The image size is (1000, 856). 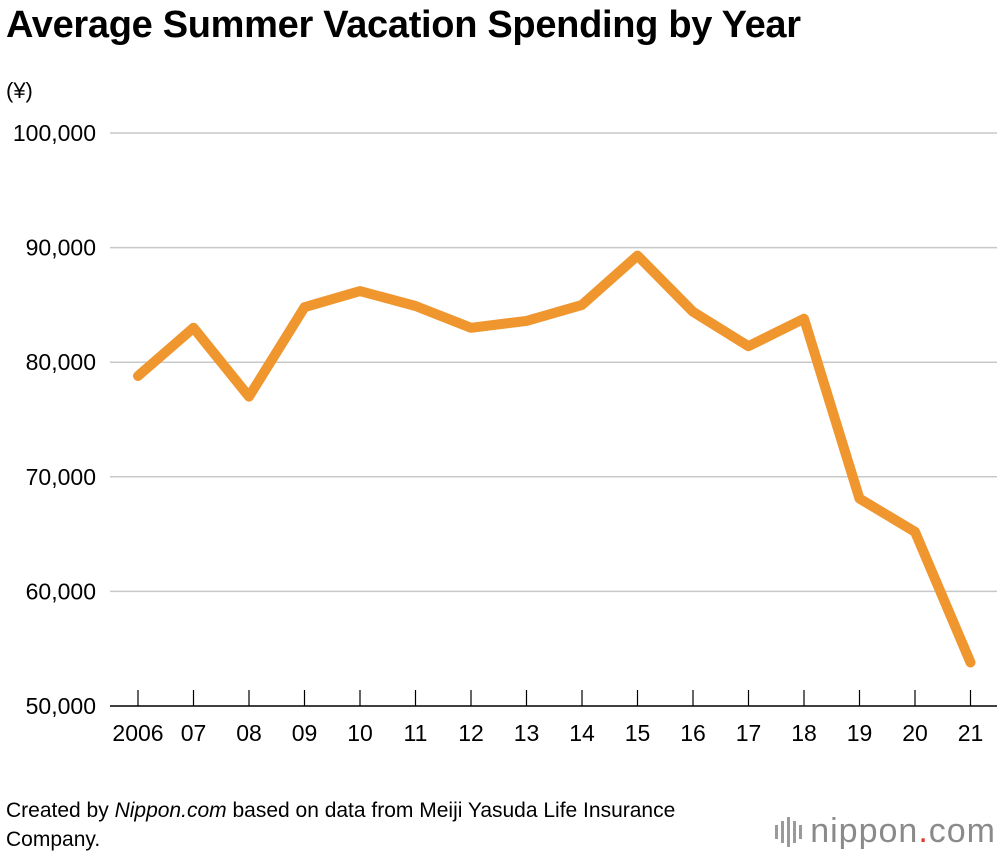 I want to click on x-tick-label: 12, so click(x=471, y=733).